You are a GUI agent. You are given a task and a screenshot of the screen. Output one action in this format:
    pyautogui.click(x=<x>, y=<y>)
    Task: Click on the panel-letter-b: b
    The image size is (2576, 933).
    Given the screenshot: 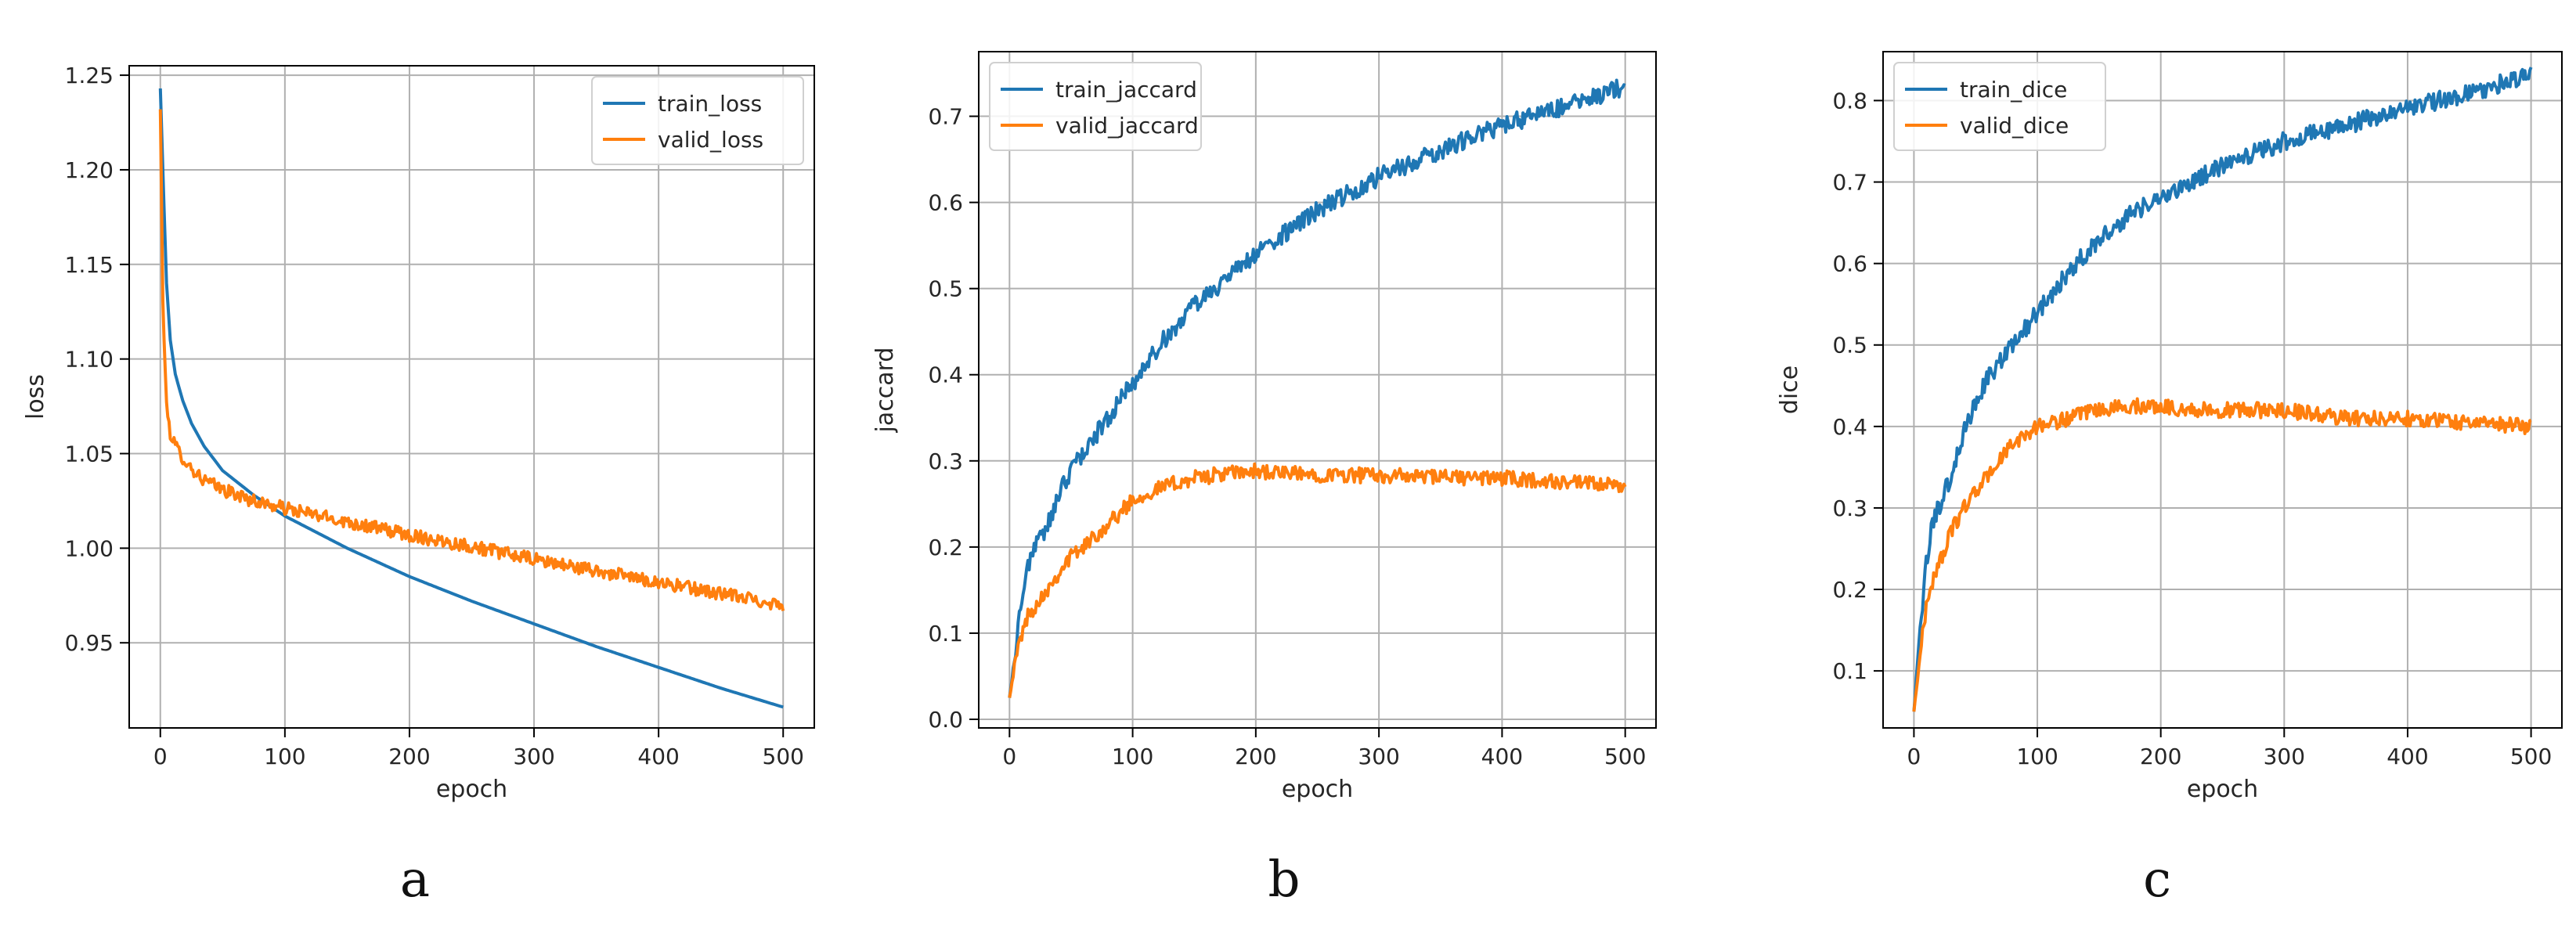 What is the action you would take?
    pyautogui.click(x=1284, y=880)
    